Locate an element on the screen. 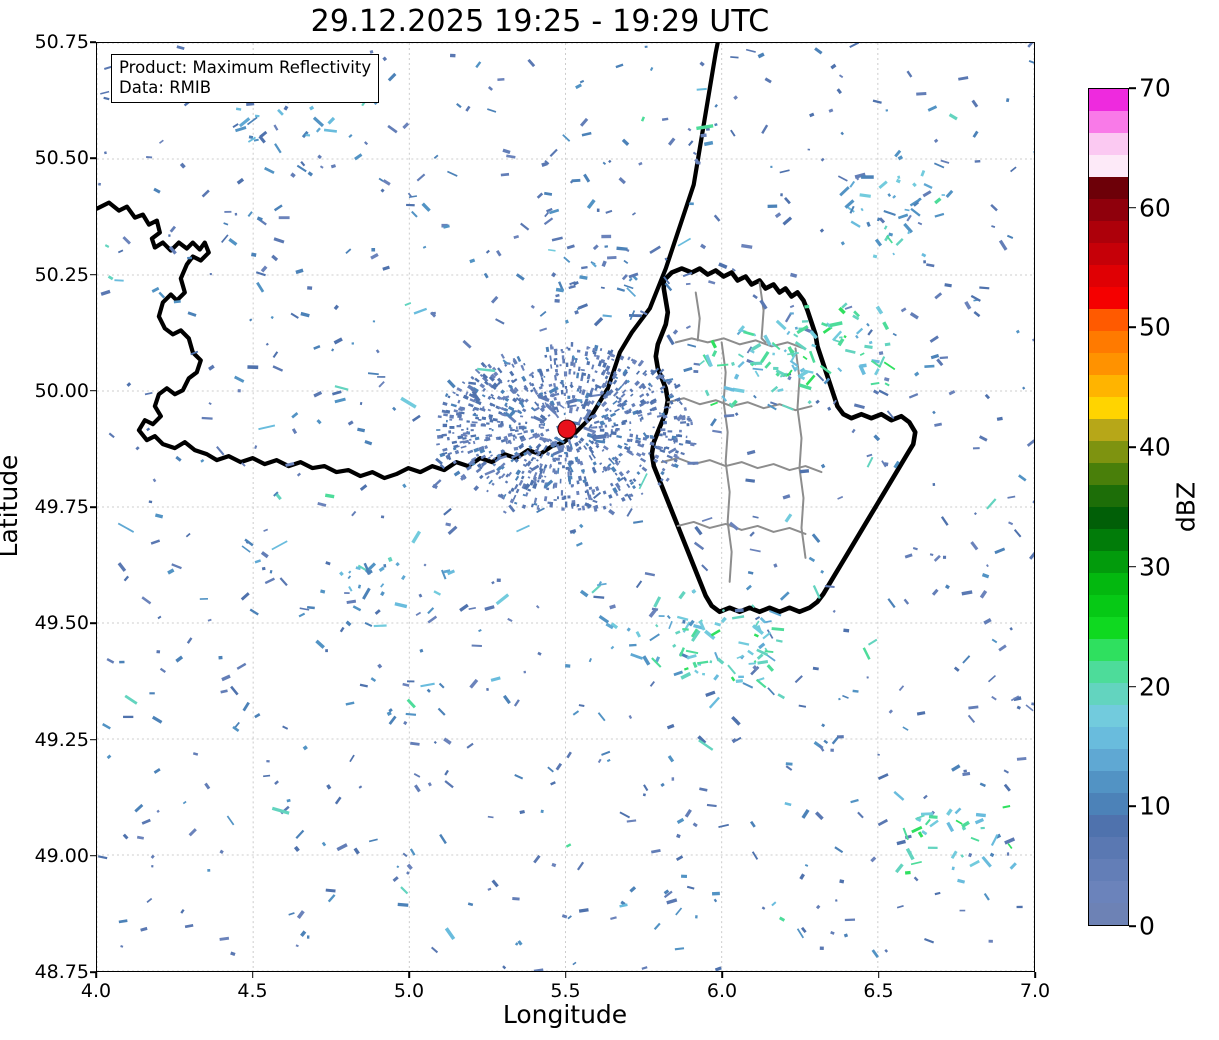 The width and height of the screenshot is (1219, 1040). y-tick-label: 49.00 is located at coordinates (61, 855).